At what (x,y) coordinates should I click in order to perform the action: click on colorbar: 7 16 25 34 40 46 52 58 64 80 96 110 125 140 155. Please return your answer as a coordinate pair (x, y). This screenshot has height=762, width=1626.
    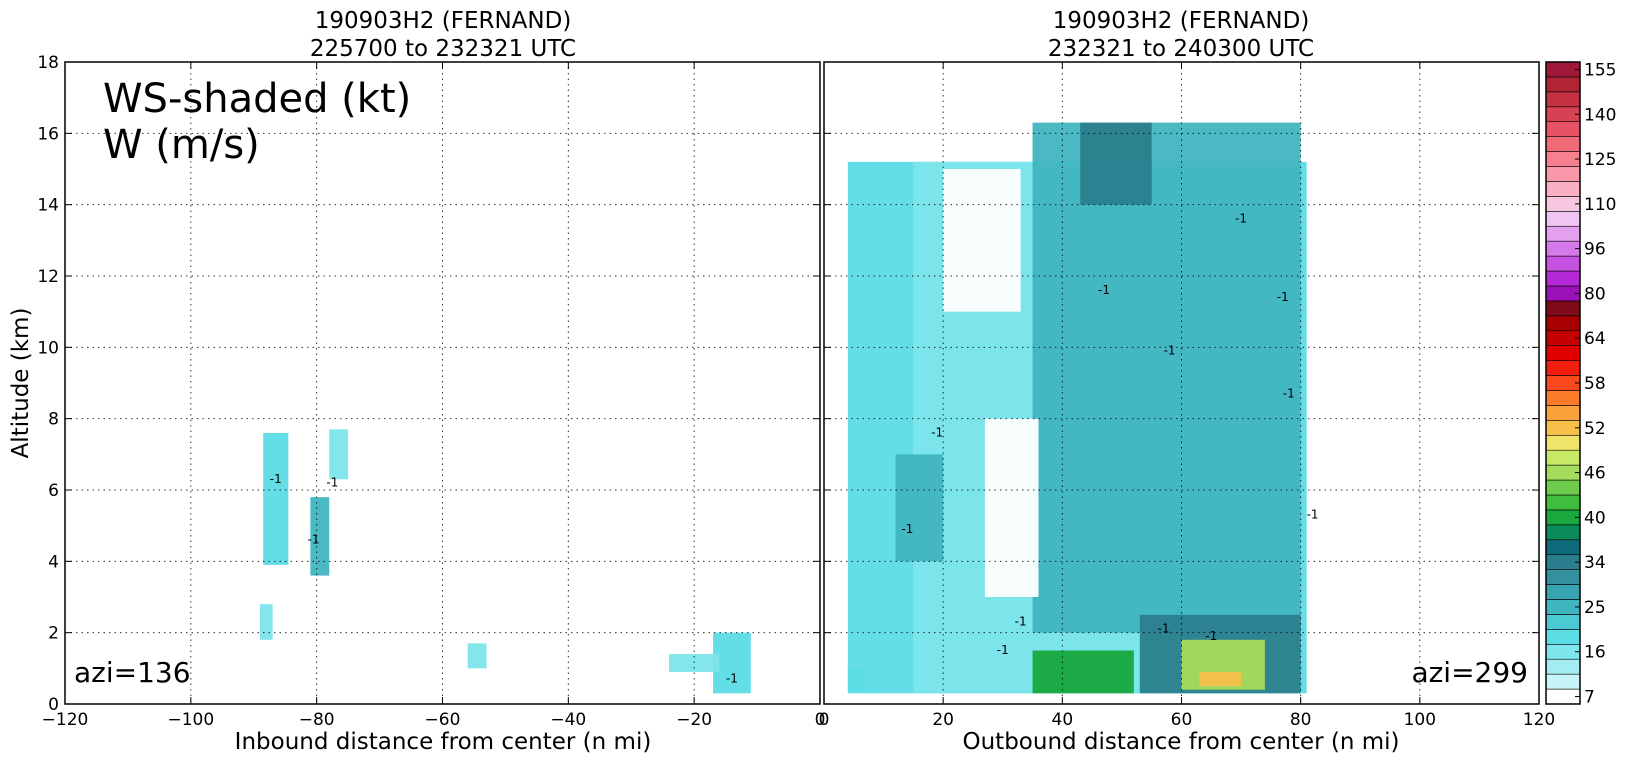
    Looking at the image, I should click on (1580, 384).